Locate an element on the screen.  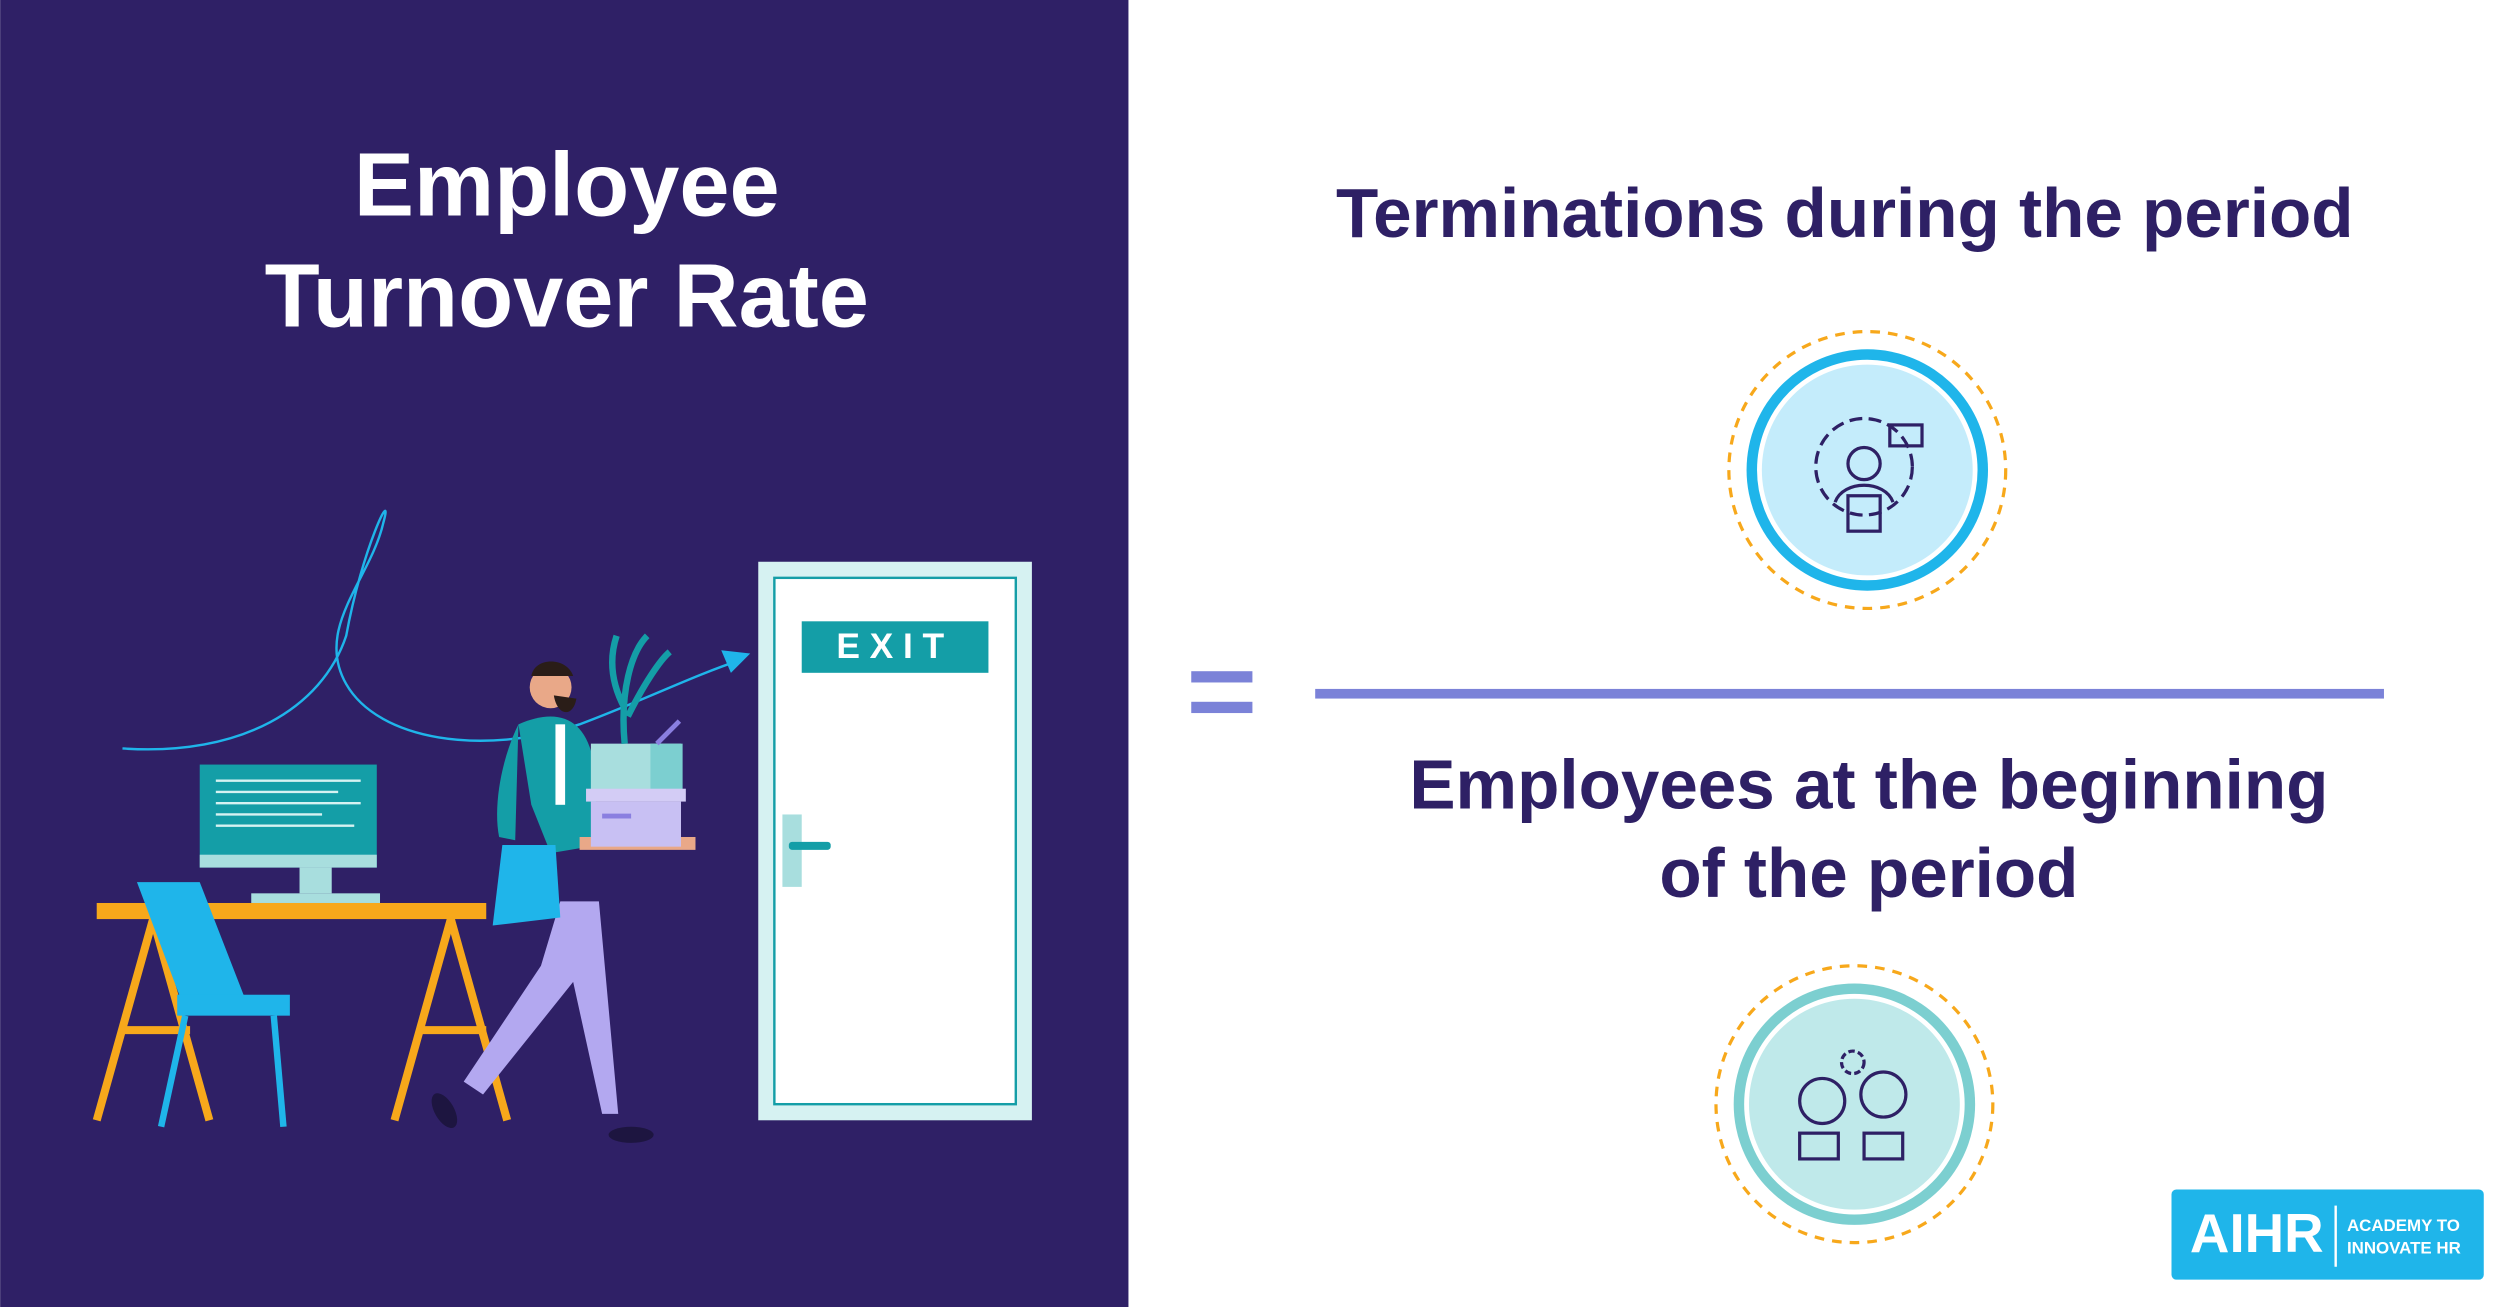
door-plate is located at coordinates (792, 850).